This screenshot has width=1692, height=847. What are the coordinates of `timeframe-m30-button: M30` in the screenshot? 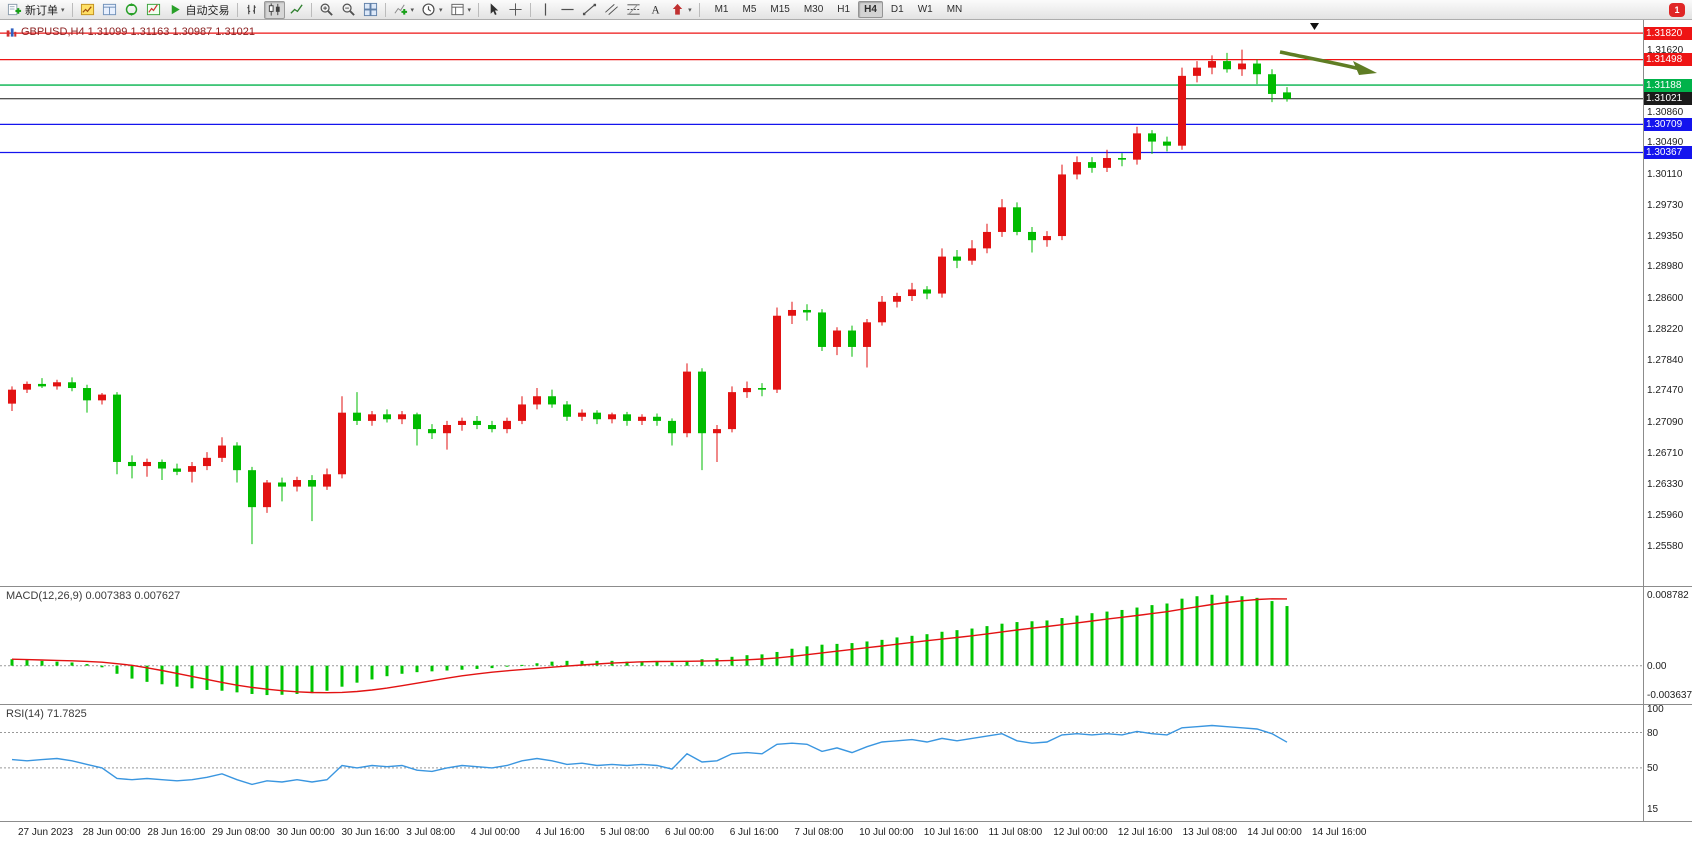 It's located at (813, 9).